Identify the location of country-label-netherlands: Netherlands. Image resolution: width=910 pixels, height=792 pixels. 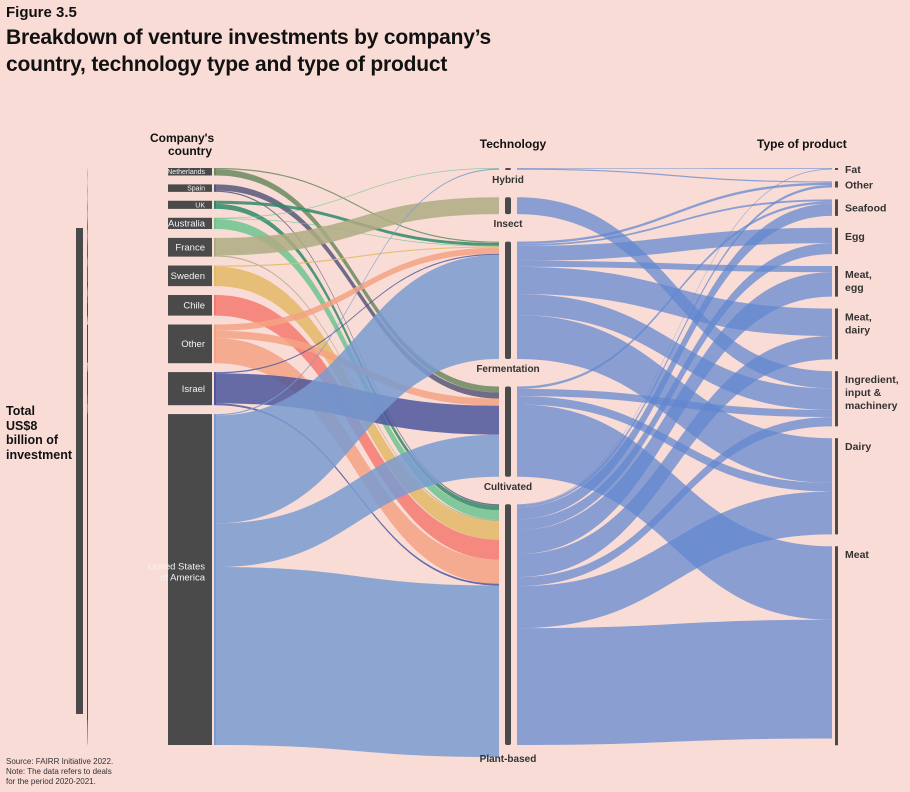
(186, 172).